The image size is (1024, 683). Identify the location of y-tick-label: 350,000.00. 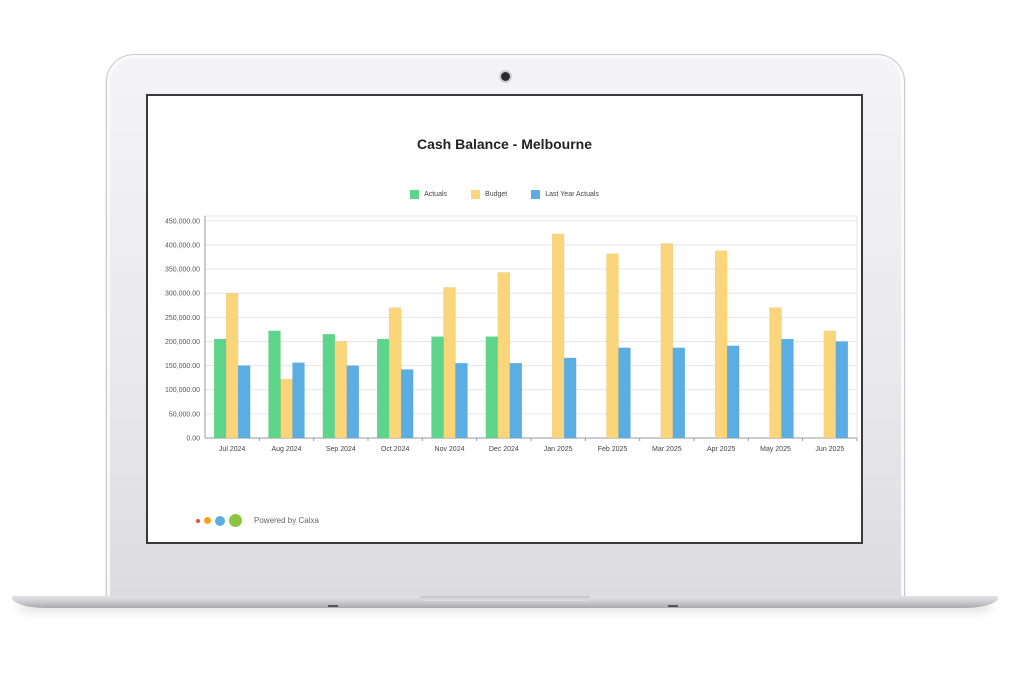
(182, 270).